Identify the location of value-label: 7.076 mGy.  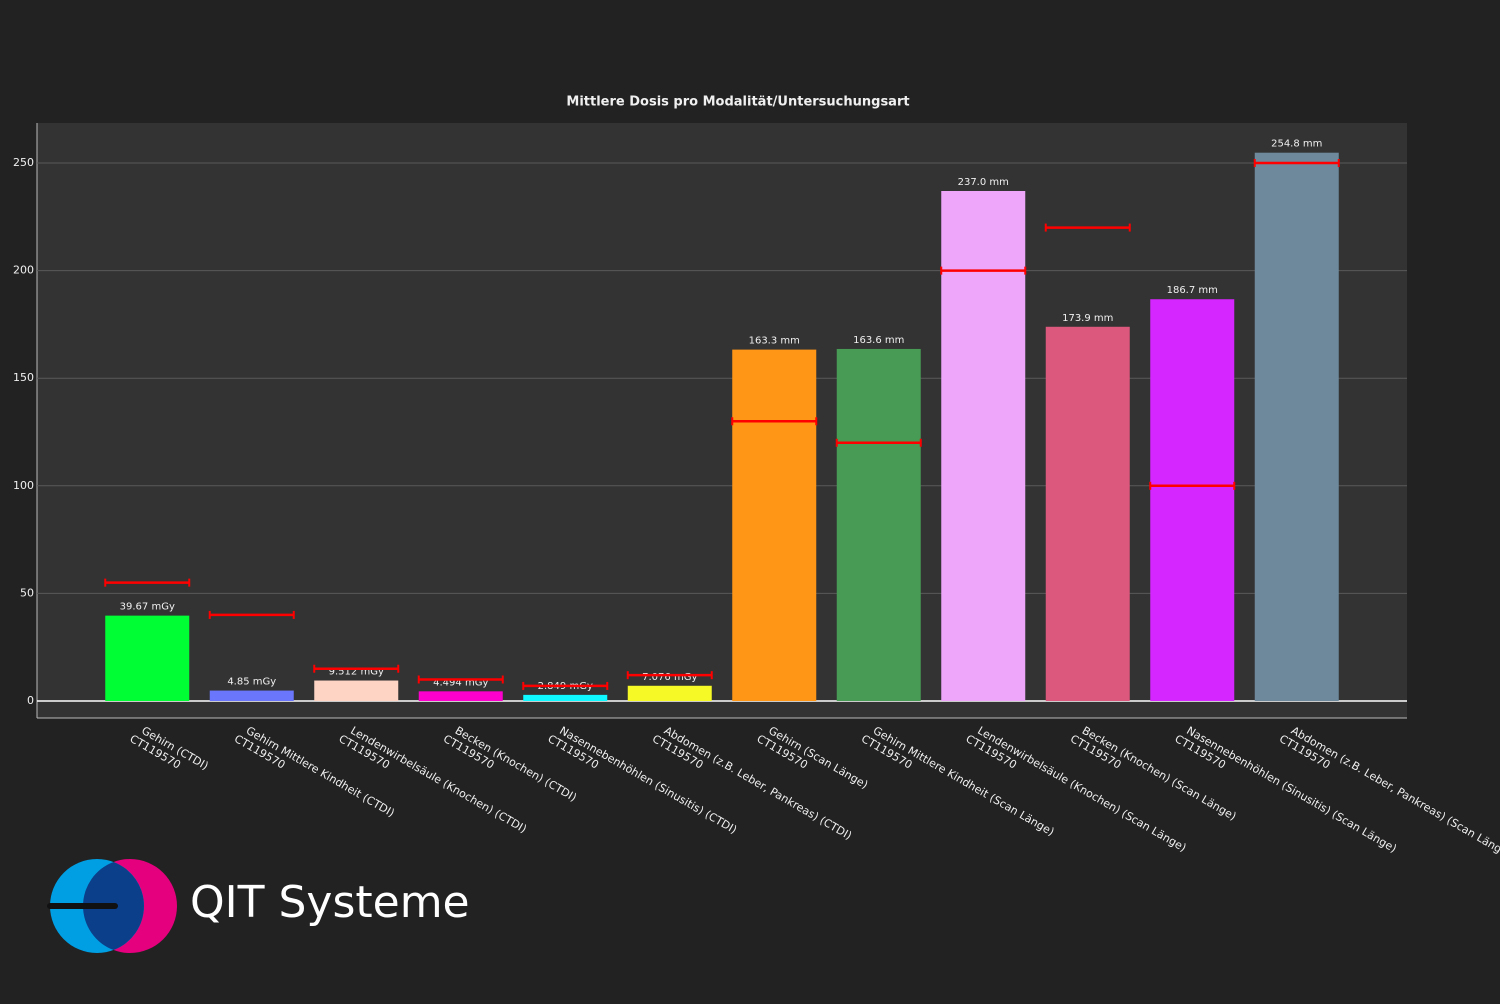
(669, 677).